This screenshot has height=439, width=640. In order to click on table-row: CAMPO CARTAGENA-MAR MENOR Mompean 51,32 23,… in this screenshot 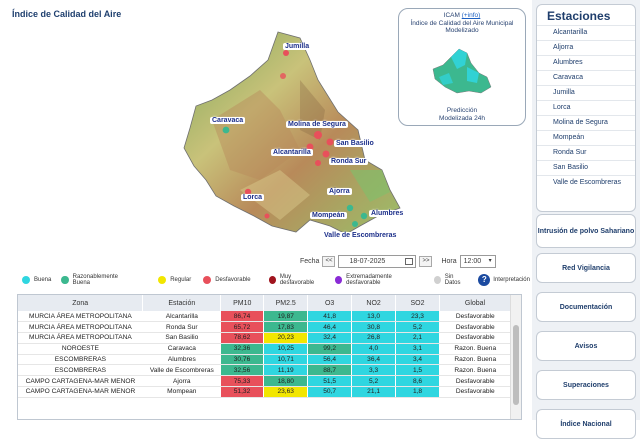, I will do `click(264, 392)`.